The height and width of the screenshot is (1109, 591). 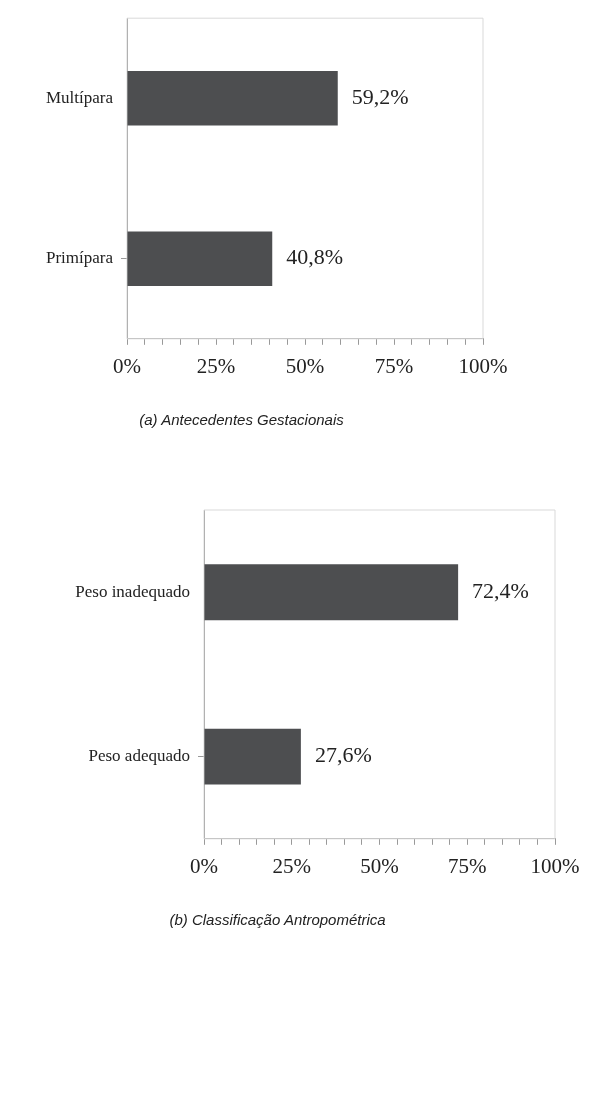 I want to click on data-label: 40,8%, so click(x=315, y=257).